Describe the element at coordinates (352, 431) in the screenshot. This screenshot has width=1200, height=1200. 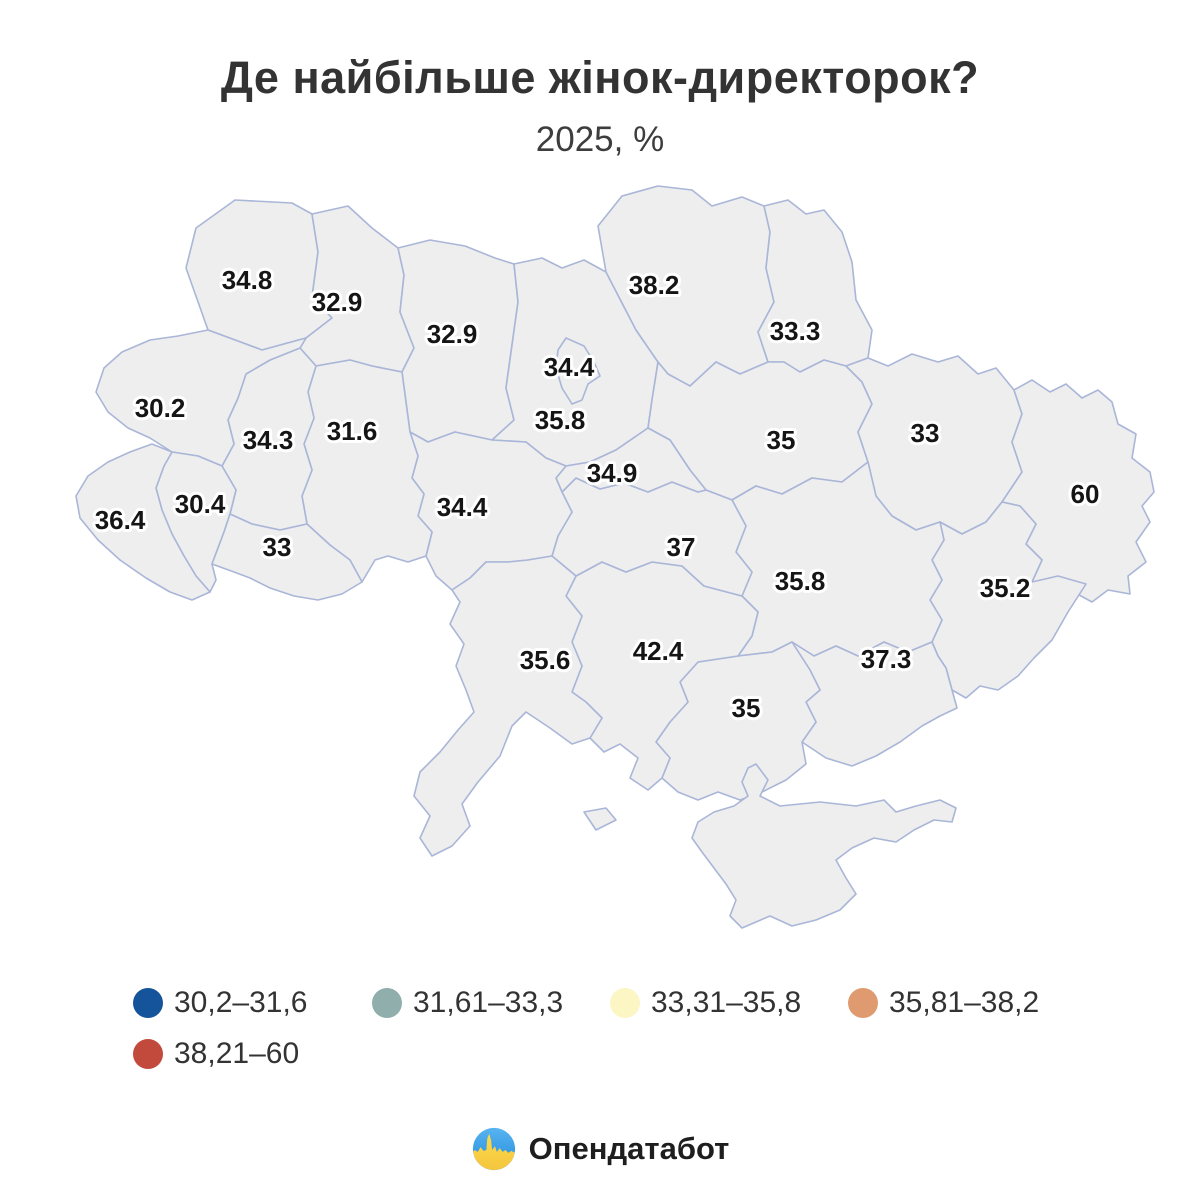
I see `region-value-label-khmelnytskyi: 31.6` at that location.